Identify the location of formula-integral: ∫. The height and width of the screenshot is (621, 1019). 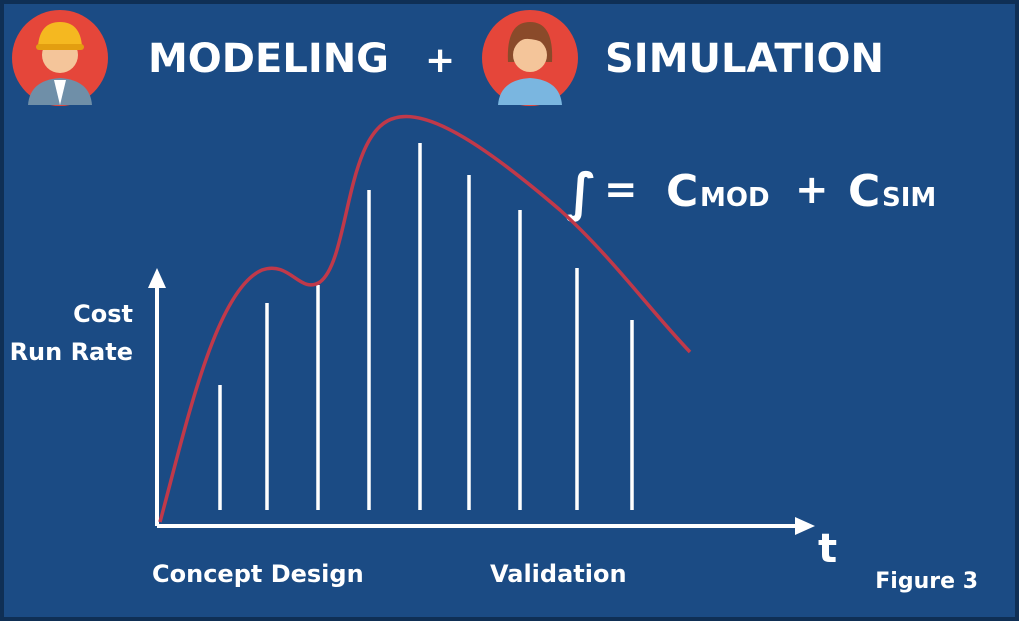
(581, 193).